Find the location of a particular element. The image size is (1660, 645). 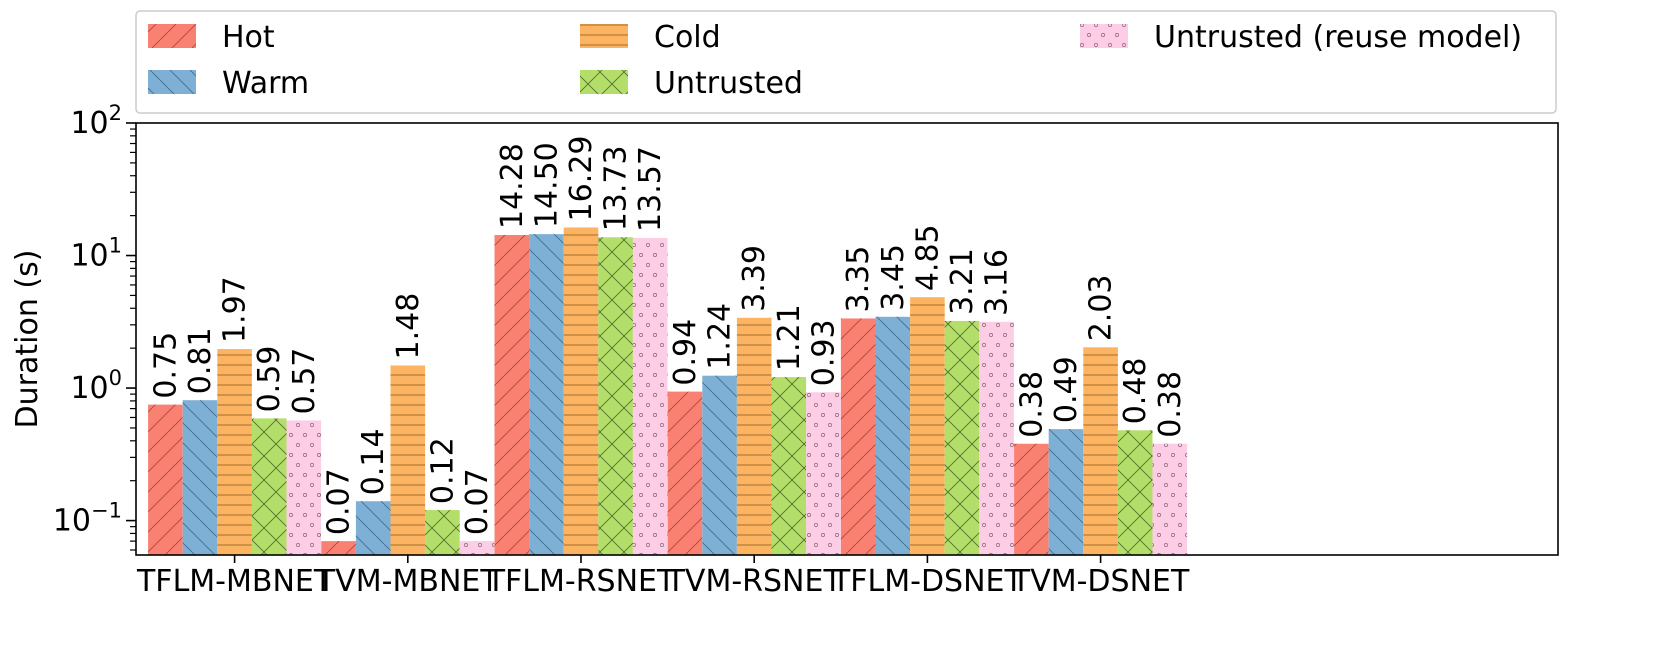

bar-untrusted-reuse-model-tvm-mbnet is located at coordinates (477, 548).